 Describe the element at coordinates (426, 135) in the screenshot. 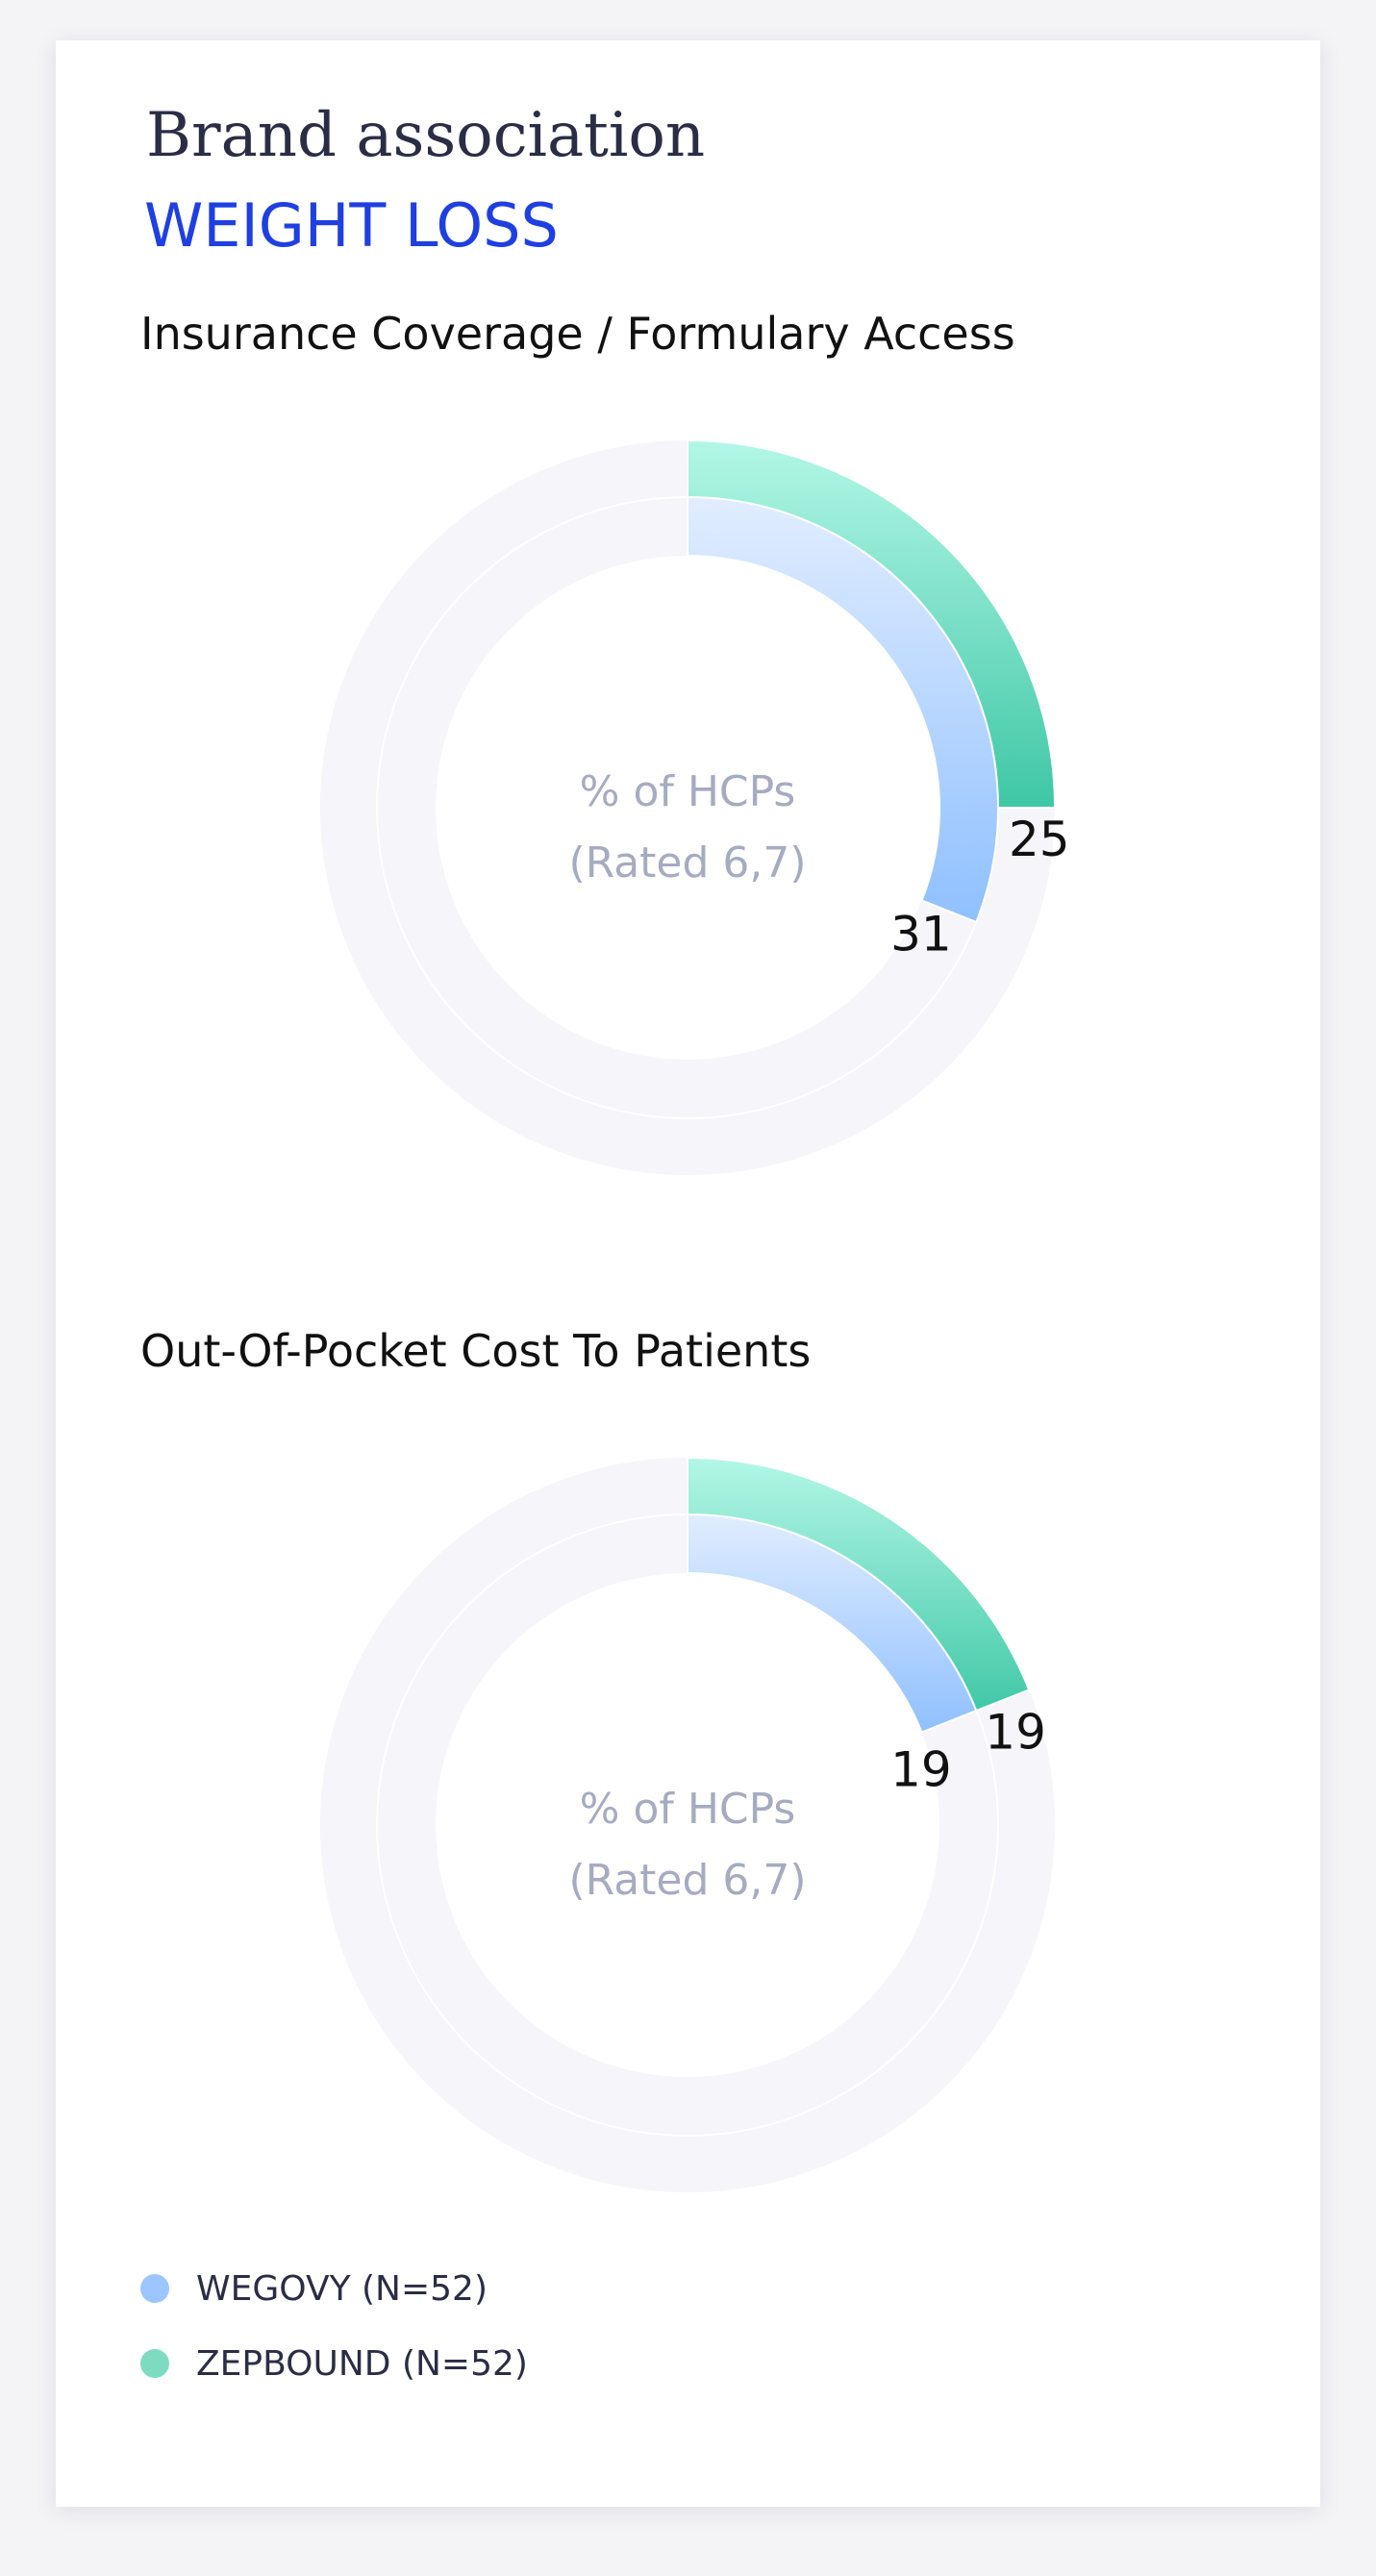

I see `page-title: Brand association` at that location.